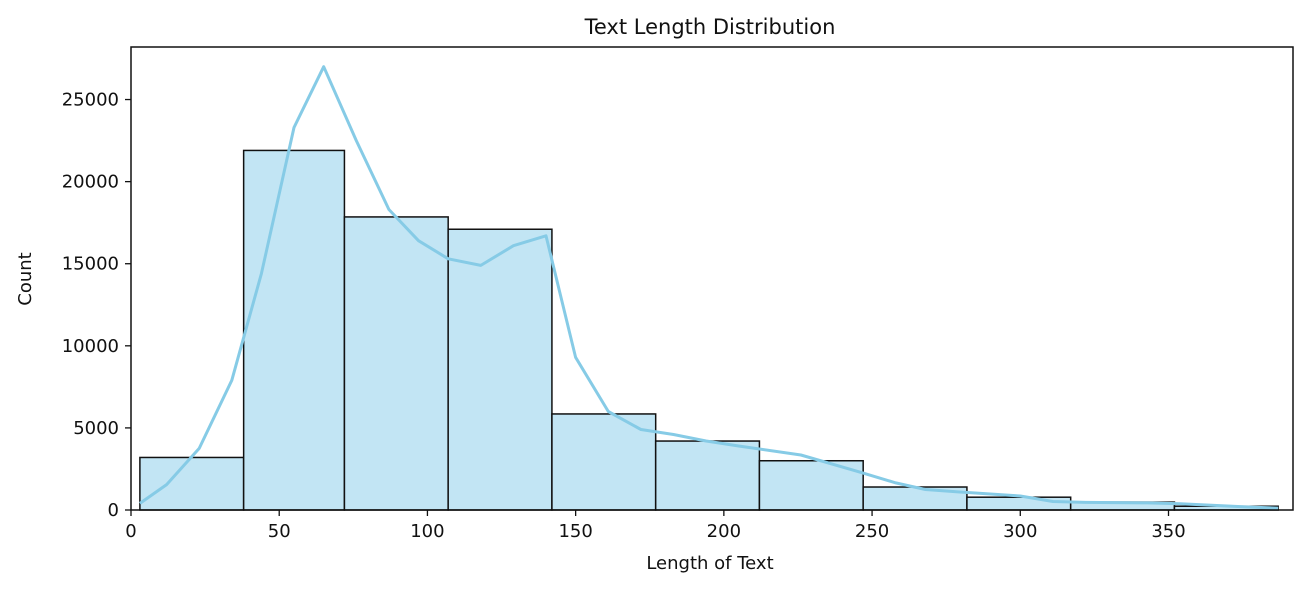  I want to click on x-tick-label: 250, so click(872, 531).